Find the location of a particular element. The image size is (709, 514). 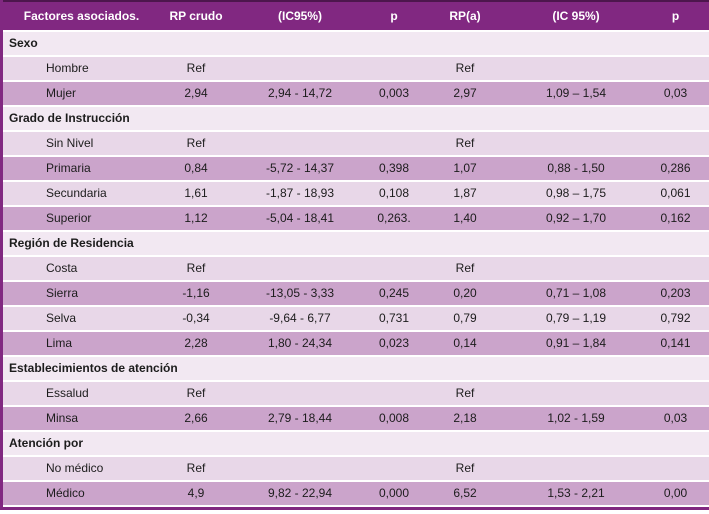

table-cell: 0,003 is located at coordinates (394, 93).